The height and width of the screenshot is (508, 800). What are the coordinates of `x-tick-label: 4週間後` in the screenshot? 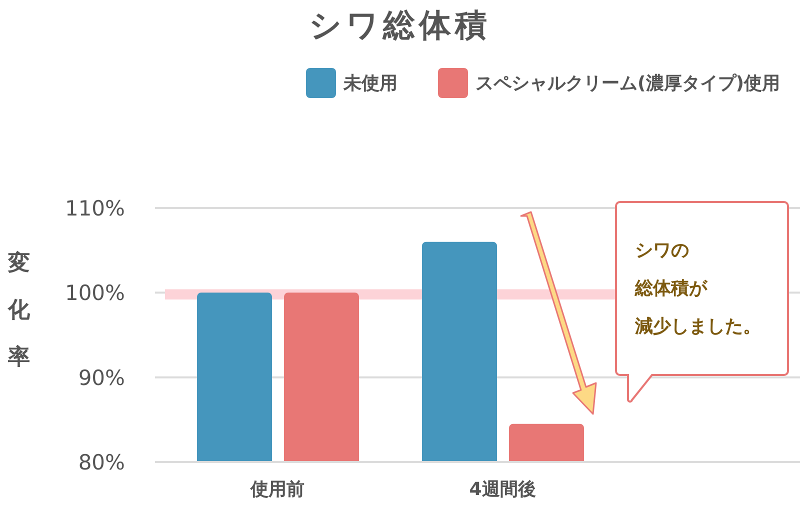 It's located at (502, 489).